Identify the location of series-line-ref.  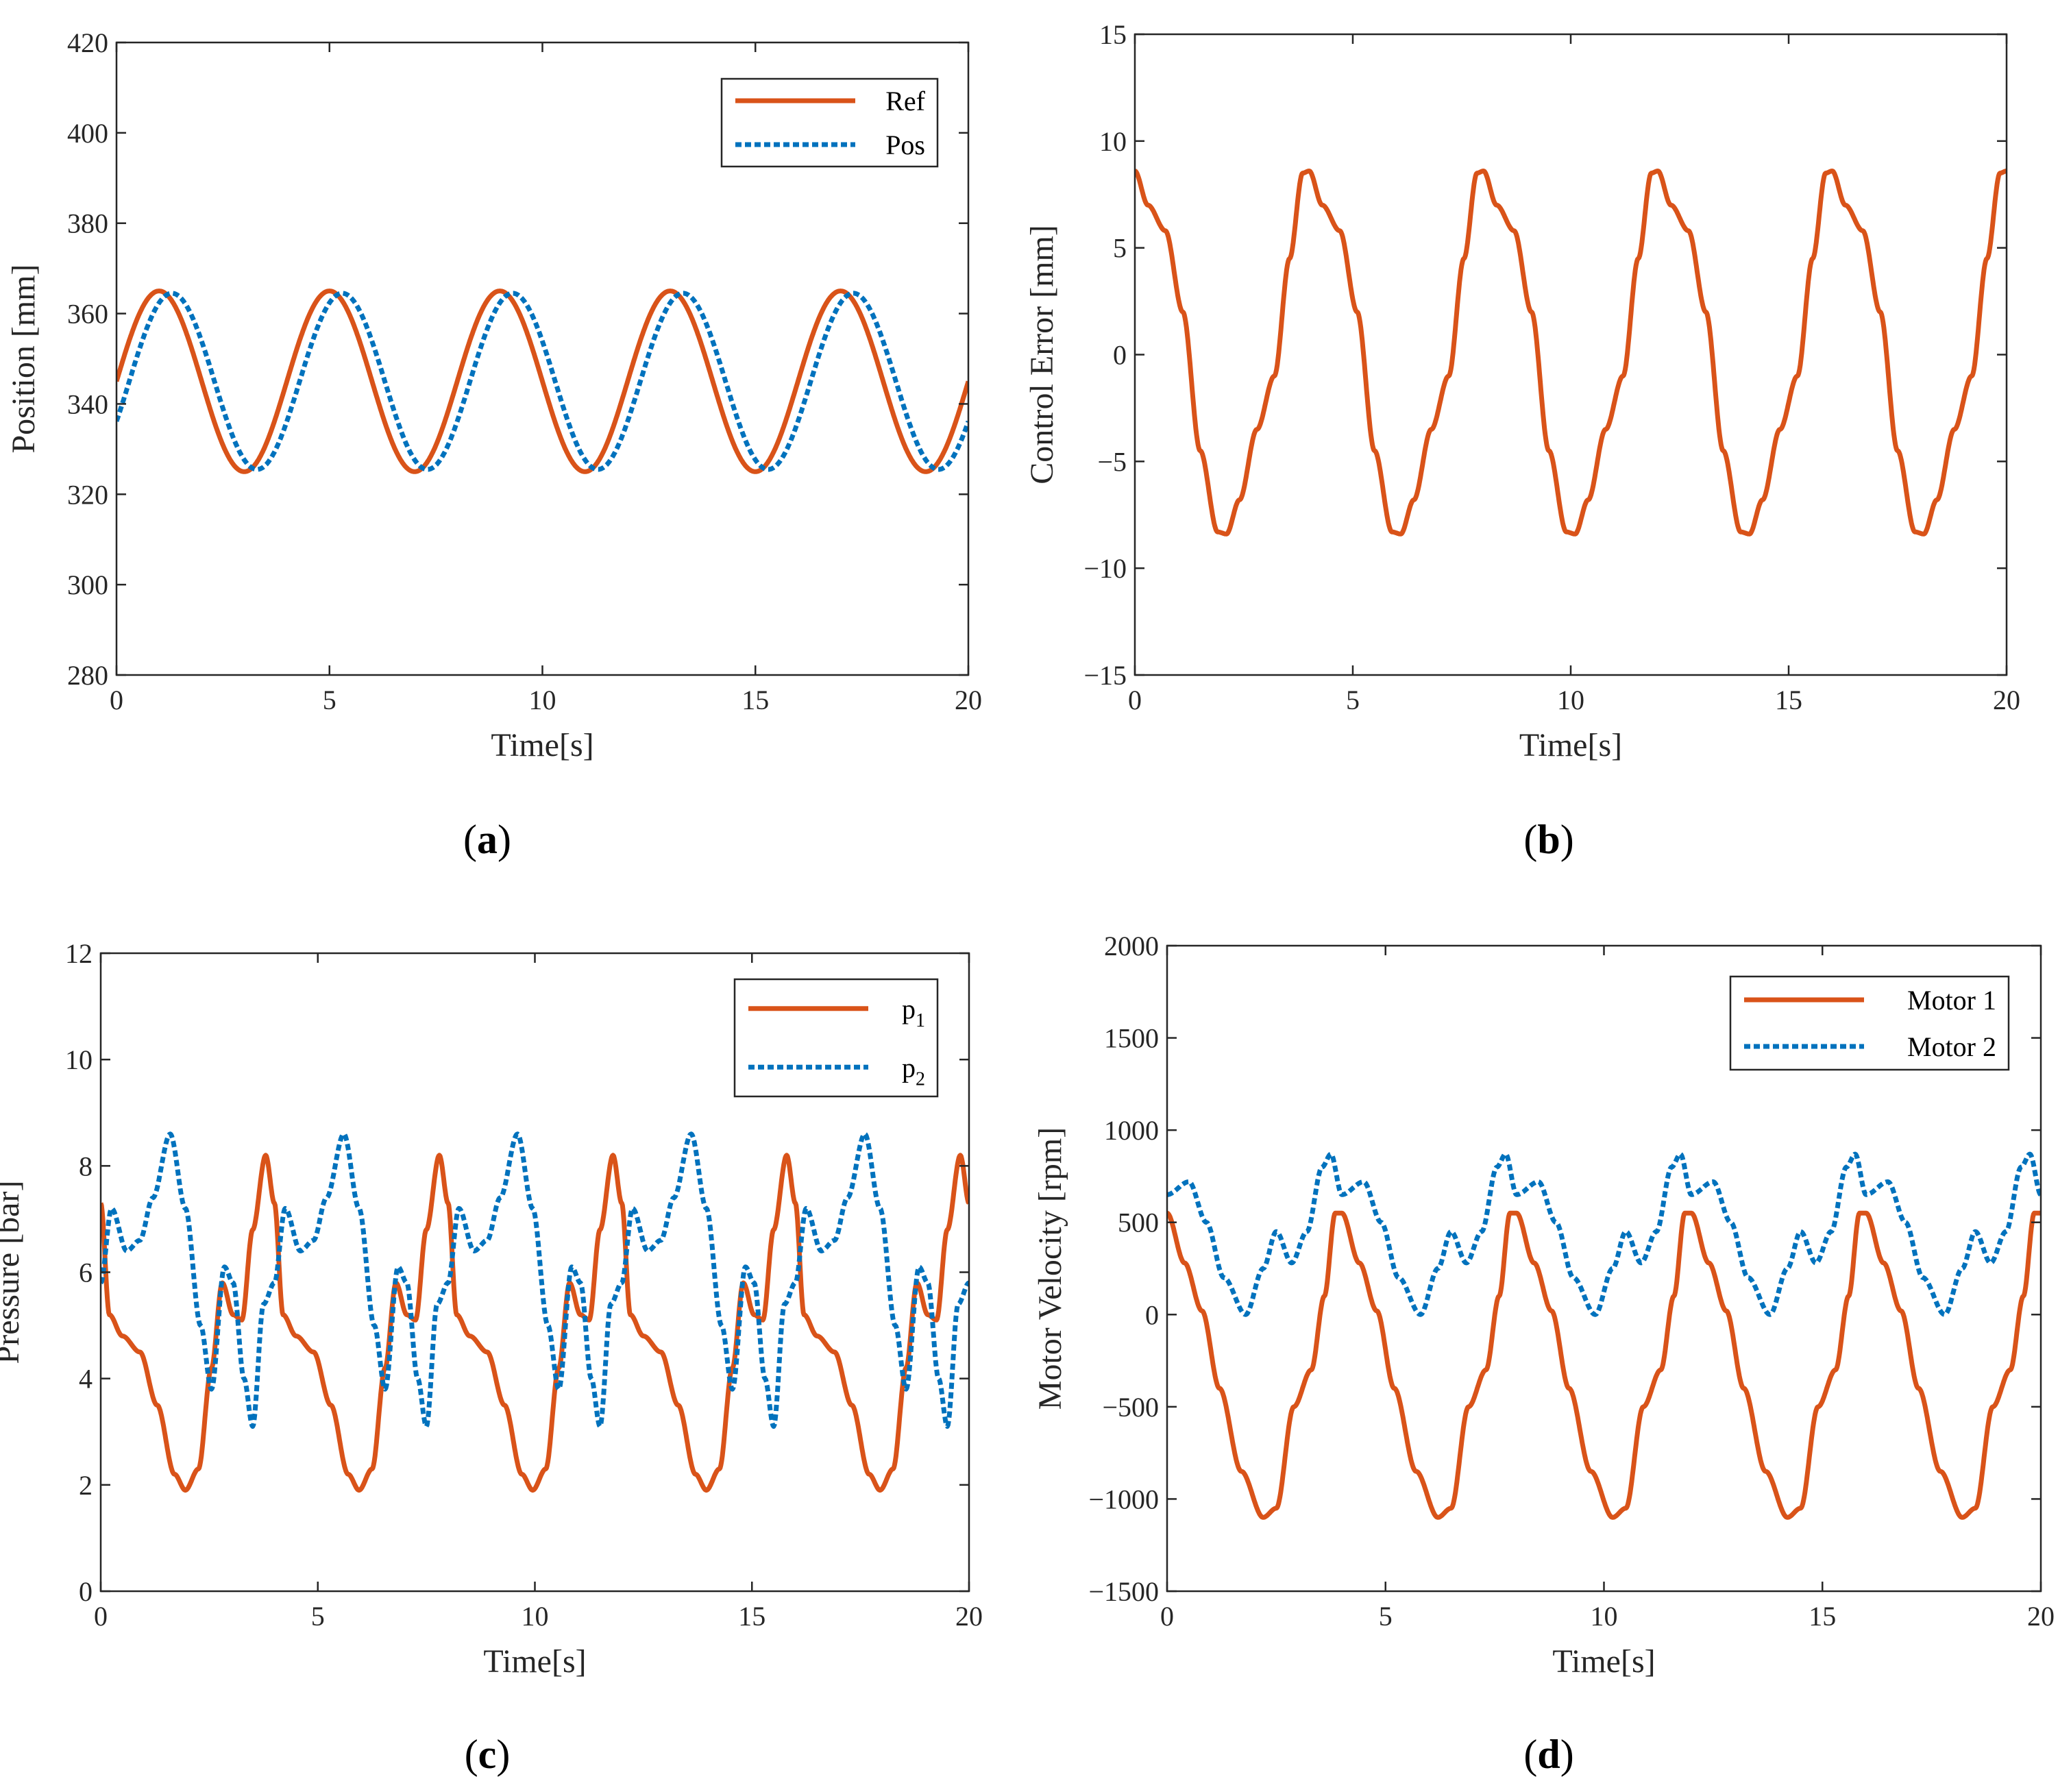
(542, 381).